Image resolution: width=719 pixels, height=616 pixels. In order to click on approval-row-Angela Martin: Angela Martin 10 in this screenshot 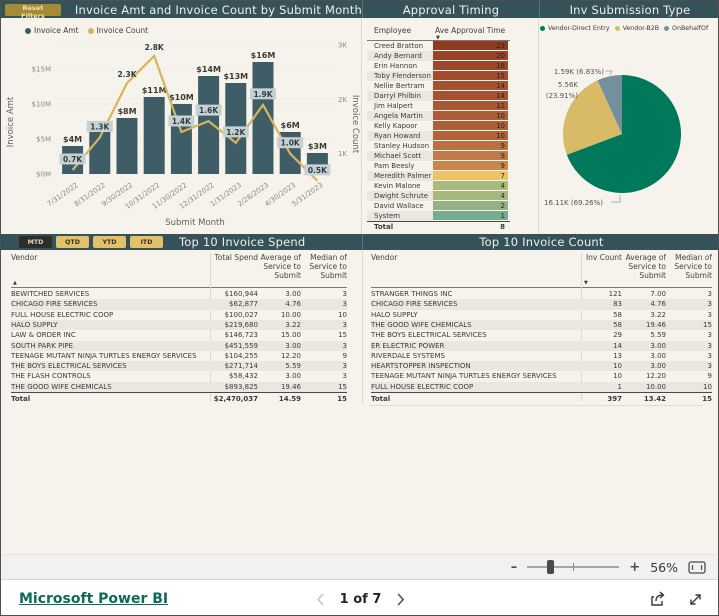, I will do `click(438, 116)`.